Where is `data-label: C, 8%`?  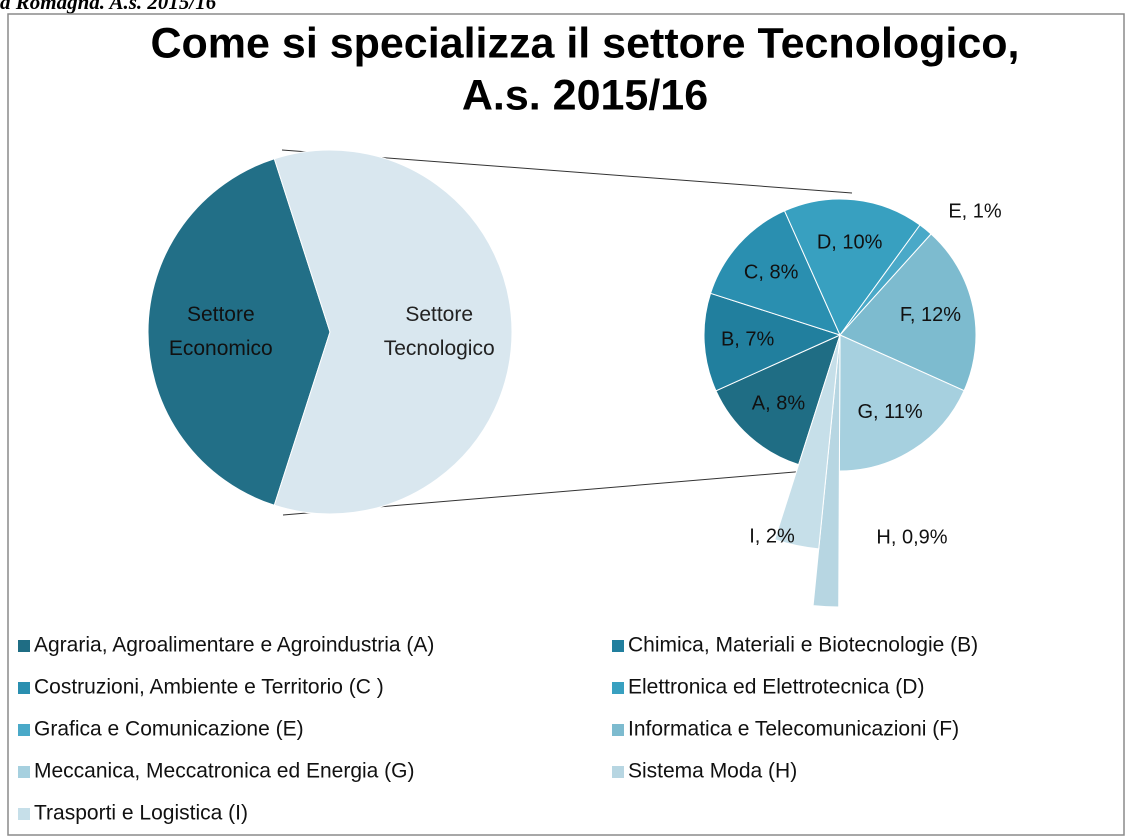 data-label: C, 8% is located at coordinates (771, 273).